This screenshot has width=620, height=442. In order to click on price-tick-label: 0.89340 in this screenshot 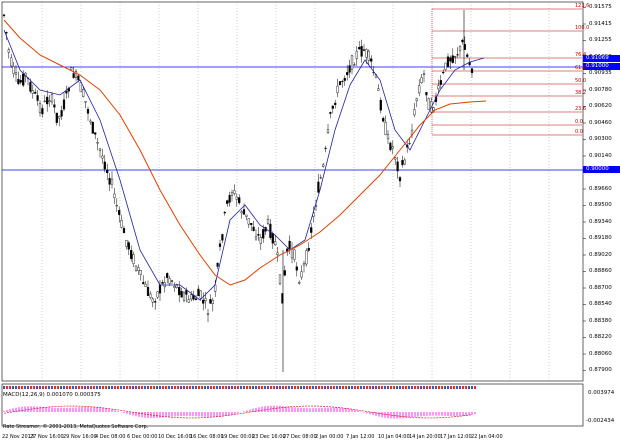, I will do `click(600, 221)`.